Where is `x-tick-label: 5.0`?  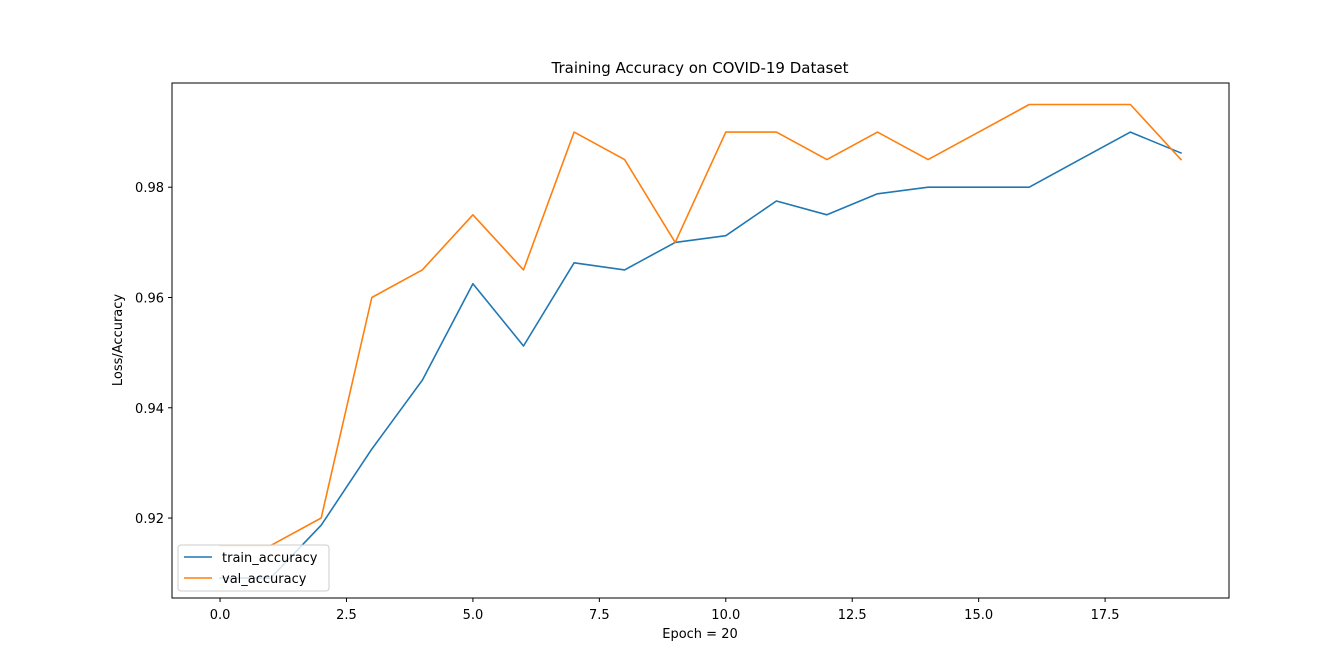
x-tick-label: 5.0 is located at coordinates (473, 615).